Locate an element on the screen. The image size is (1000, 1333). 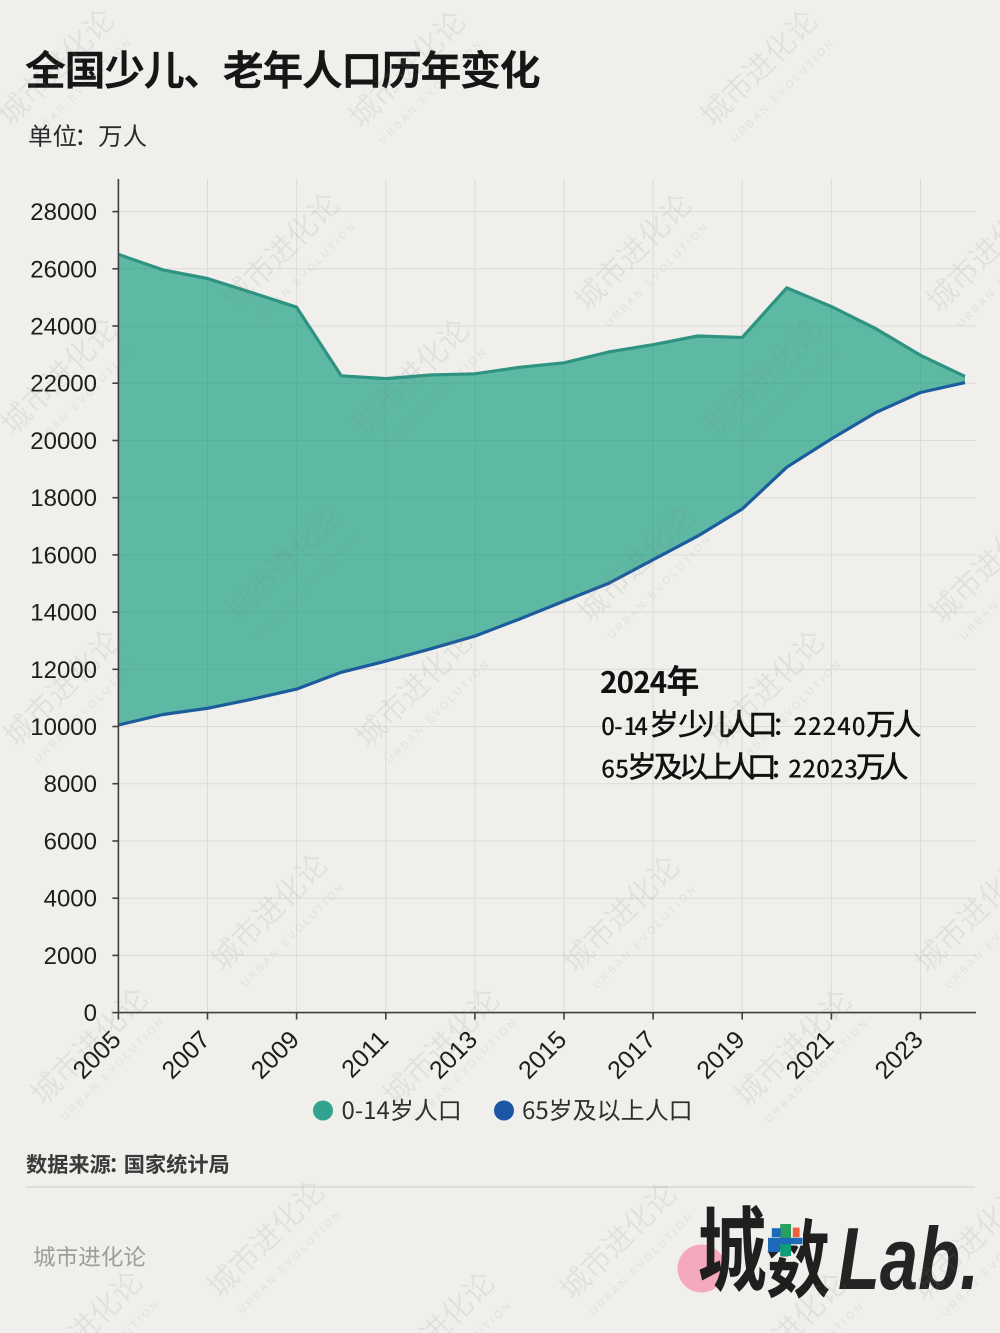
svg-text: 16000 is located at coordinates (63, 555).